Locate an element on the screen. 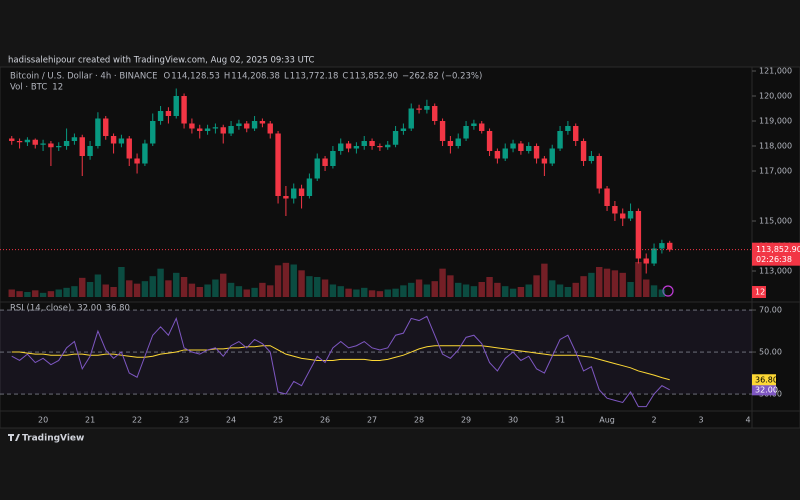  x-tick-label: 27 is located at coordinates (372, 420).